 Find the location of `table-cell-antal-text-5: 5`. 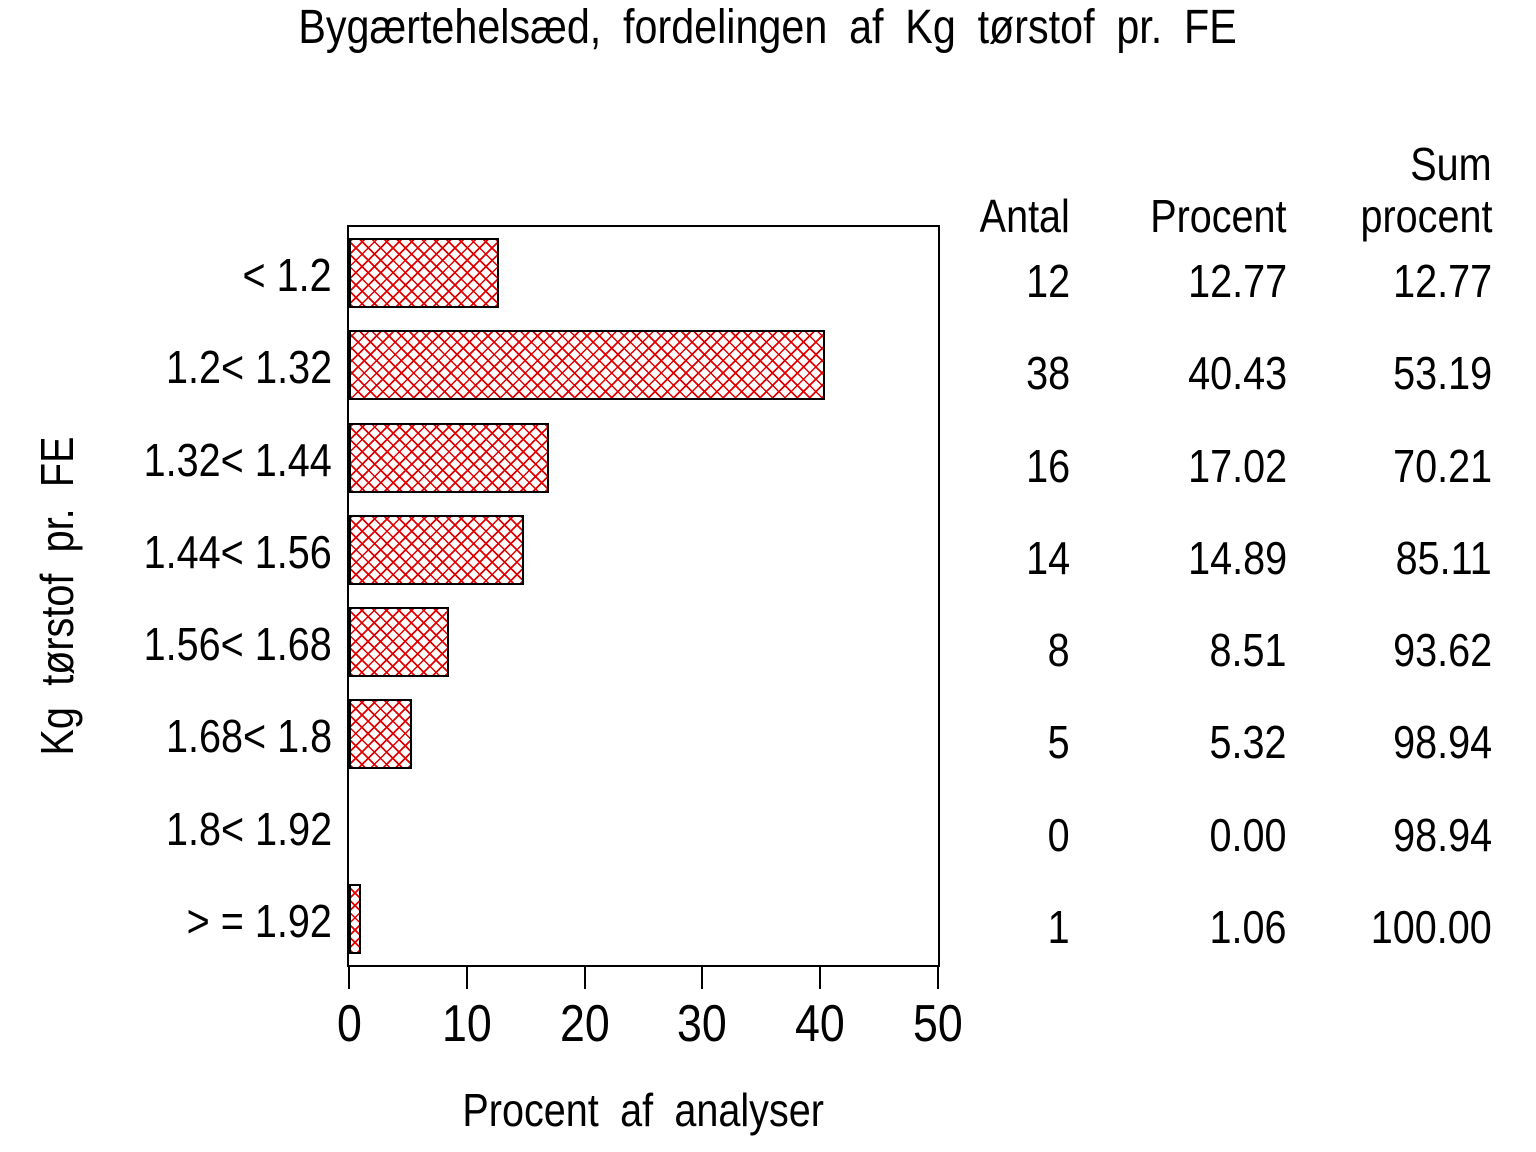

table-cell-antal-text-5: 5 is located at coordinates (1058, 742).